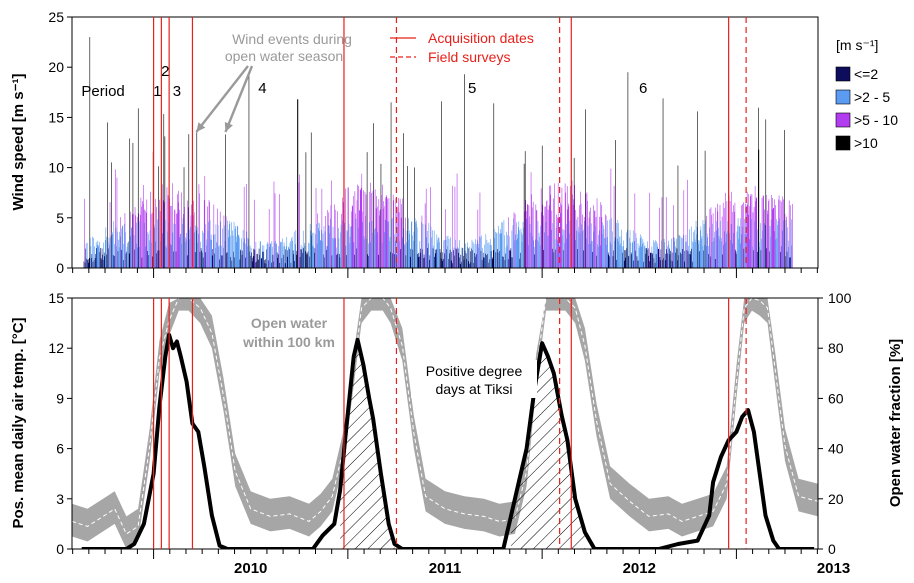 The width and height of the screenshot is (914, 583). Describe the element at coordinates (273, 82) in the screenshot. I see `wind-events-annotation: Wind events during open water season` at that location.